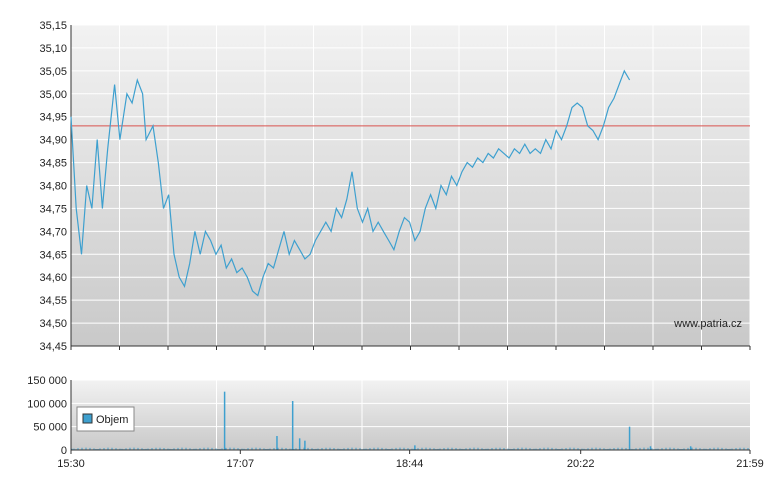 Image resolution: width=780 pixels, height=495 pixels. Describe the element at coordinates (53, 118) in the screenshot. I see `price-y-tick-label: 34,95` at that location.